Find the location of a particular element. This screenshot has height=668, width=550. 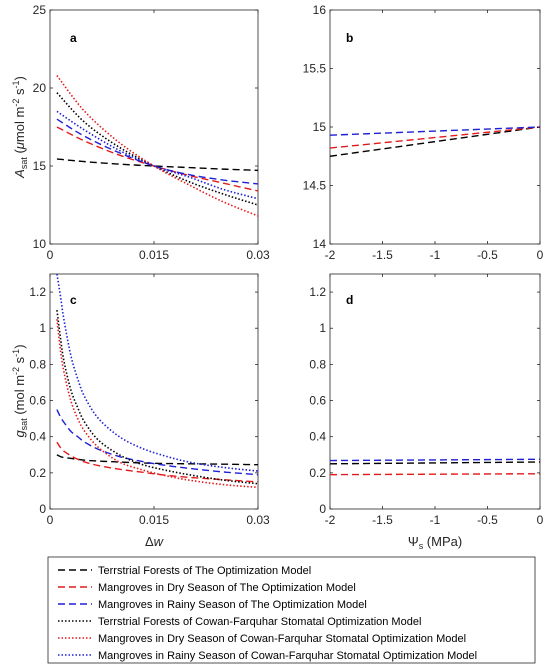

y-tick-label: 10 is located at coordinates (40, 244).